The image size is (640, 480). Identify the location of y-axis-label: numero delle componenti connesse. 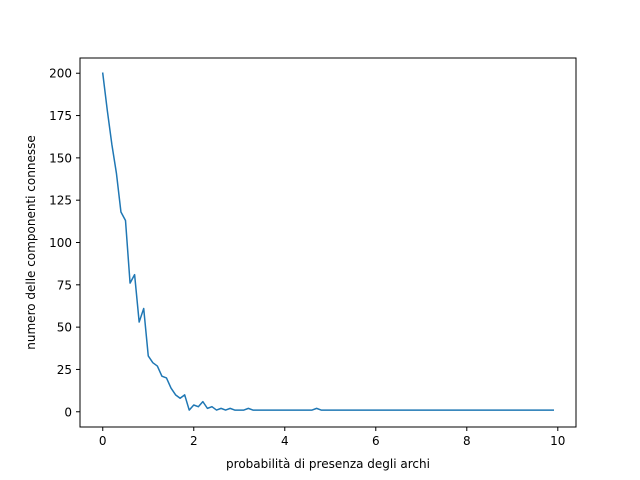
(31, 242).